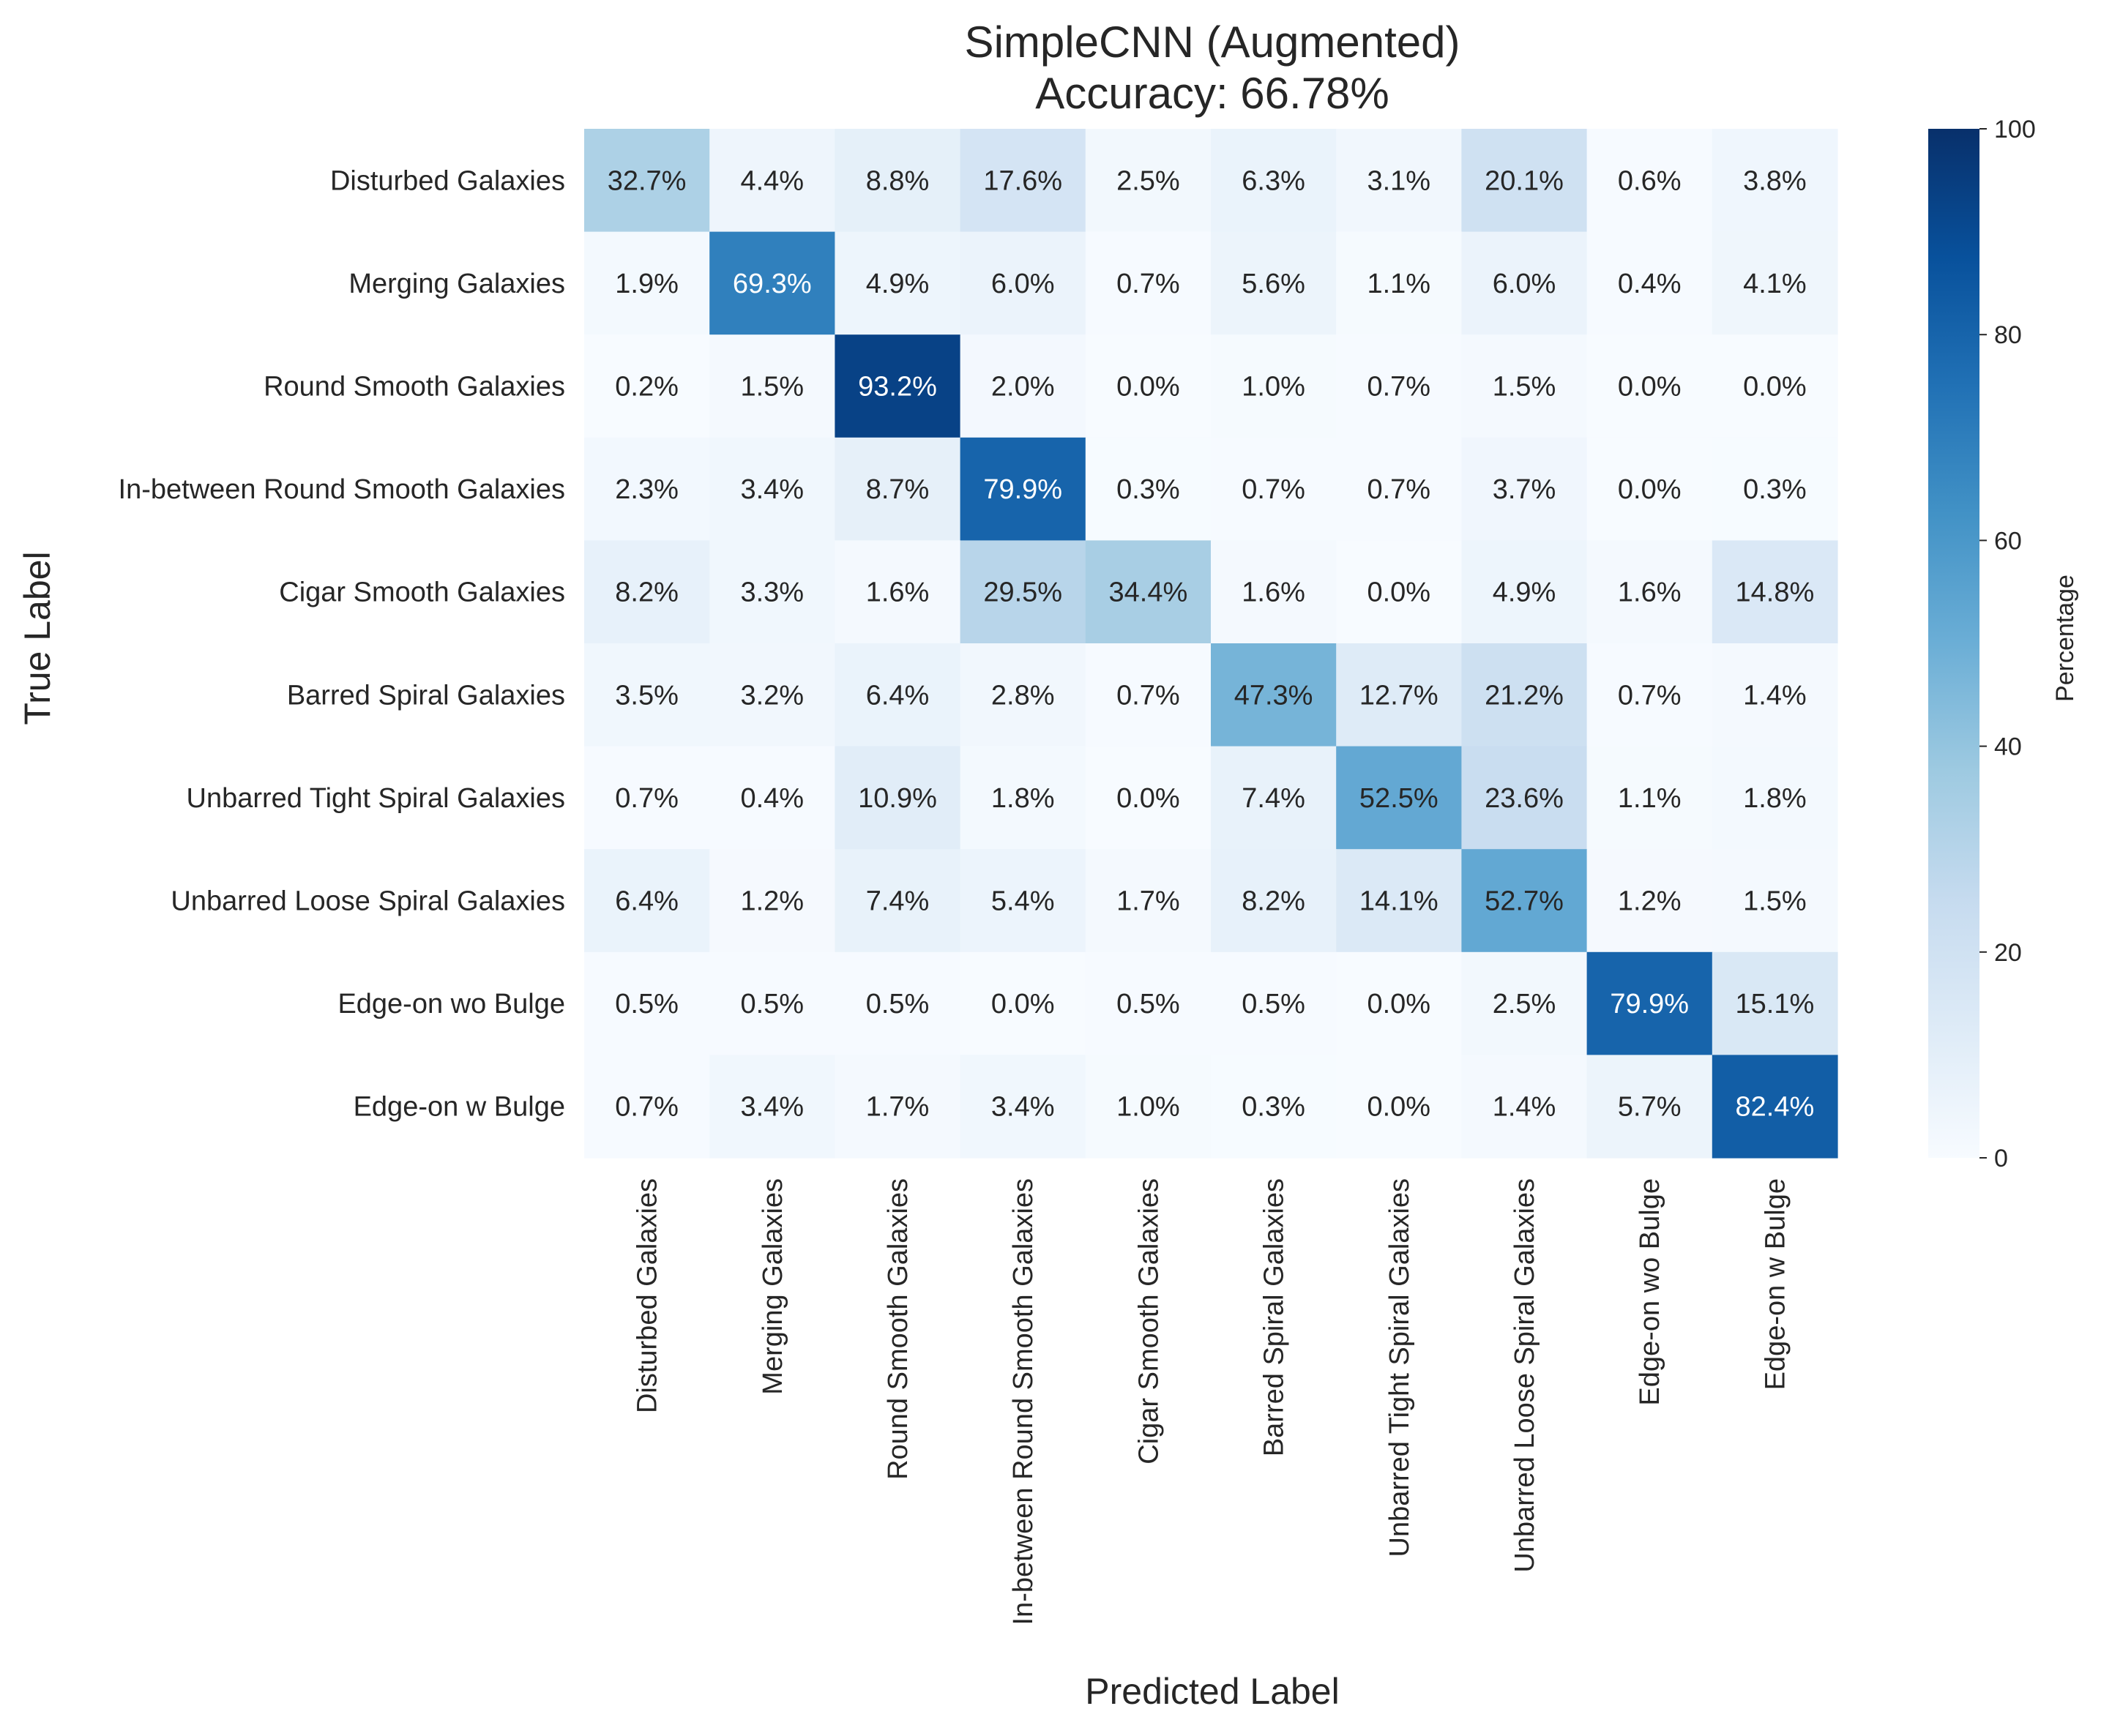  Describe the element at coordinates (2015, 129) in the screenshot. I see `colorbar-tick-label: 100` at that location.